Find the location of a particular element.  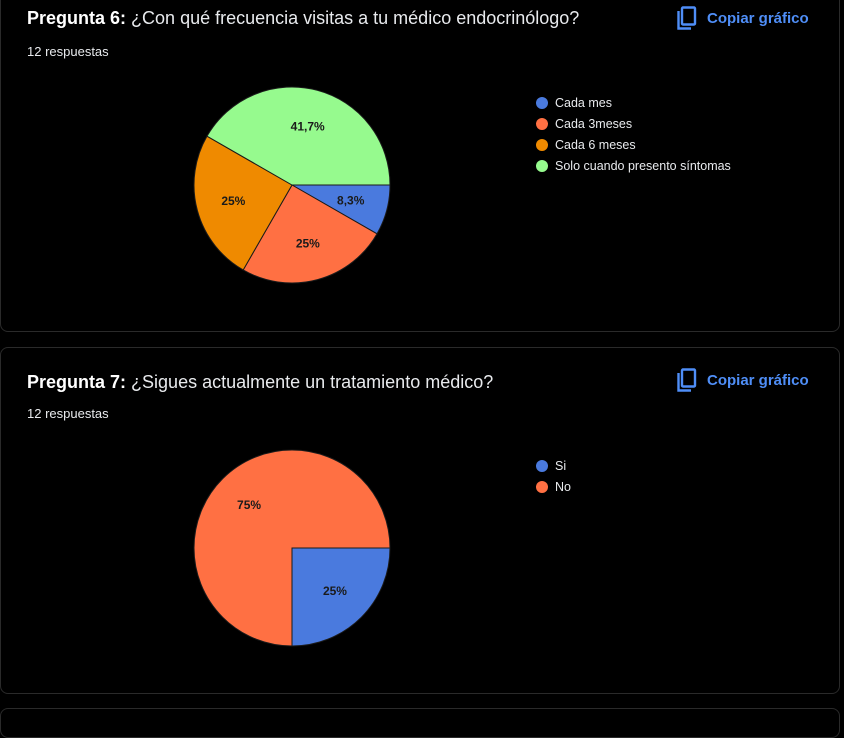

slice-label-0: 8,3% is located at coordinates (351, 201).